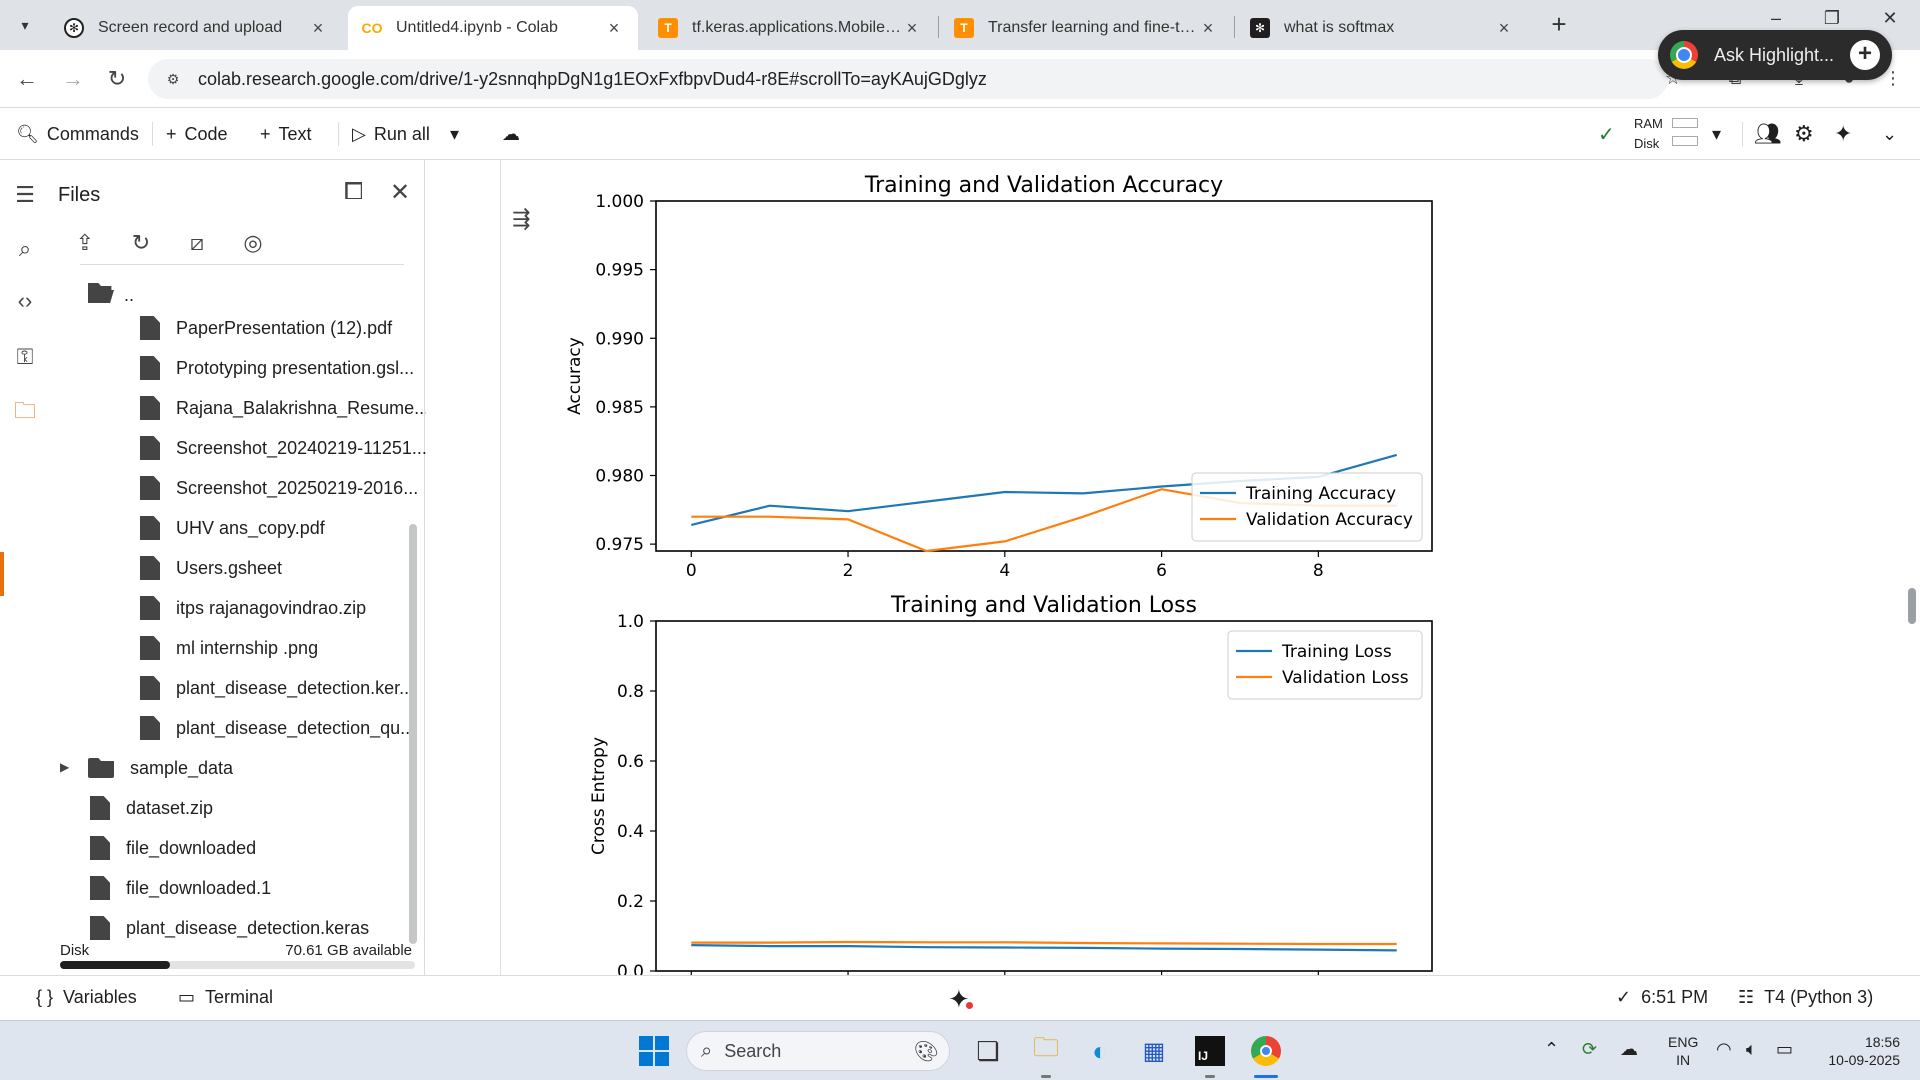 The height and width of the screenshot is (1080, 1920). What do you see at coordinates (619, 339) in the screenshot?
I see `y-tick-label: 0.990` at bounding box center [619, 339].